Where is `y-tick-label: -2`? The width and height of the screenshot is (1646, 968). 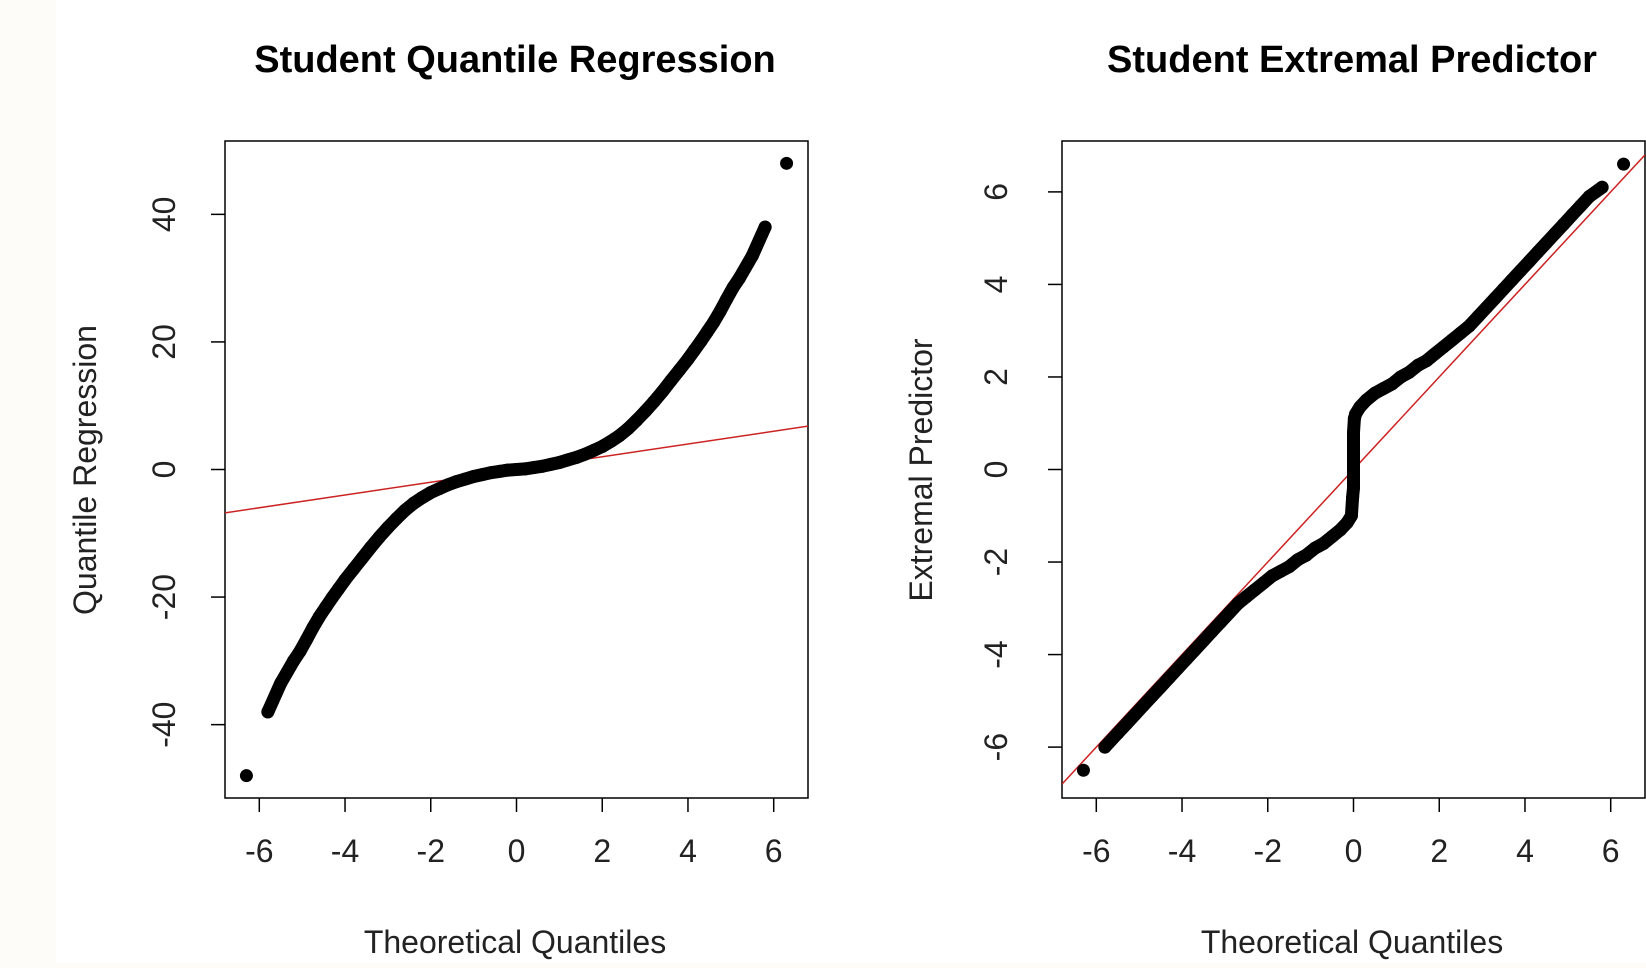 y-tick-label: -2 is located at coordinates (996, 562).